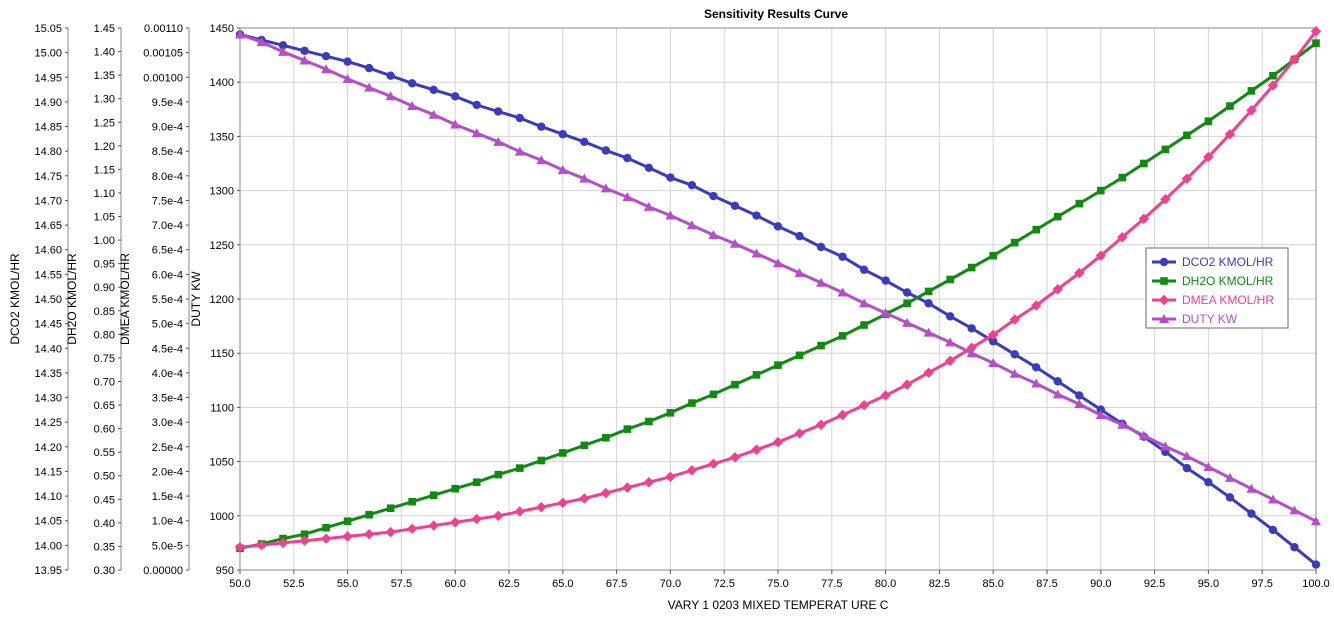  I want to click on y-tick-label-dmea: 2.5e-4, so click(167, 448).